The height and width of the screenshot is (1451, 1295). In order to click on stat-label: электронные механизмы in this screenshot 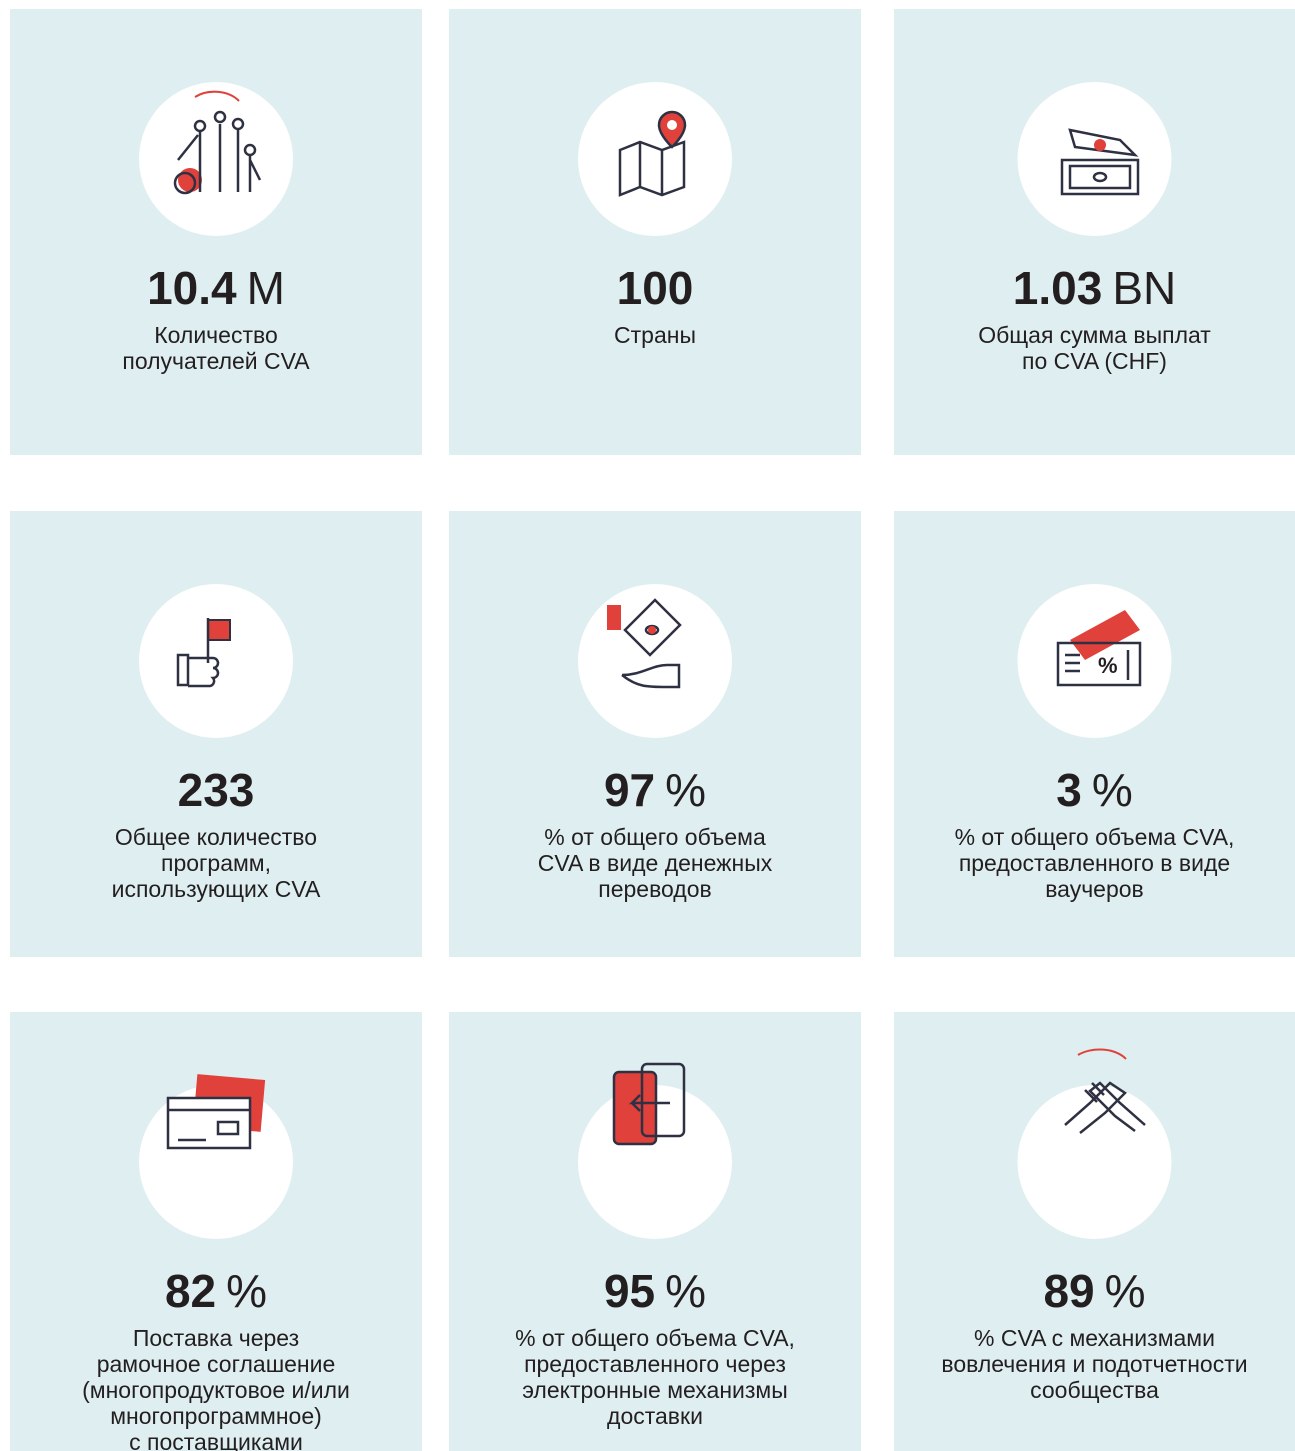, I will do `click(655, 1390)`.